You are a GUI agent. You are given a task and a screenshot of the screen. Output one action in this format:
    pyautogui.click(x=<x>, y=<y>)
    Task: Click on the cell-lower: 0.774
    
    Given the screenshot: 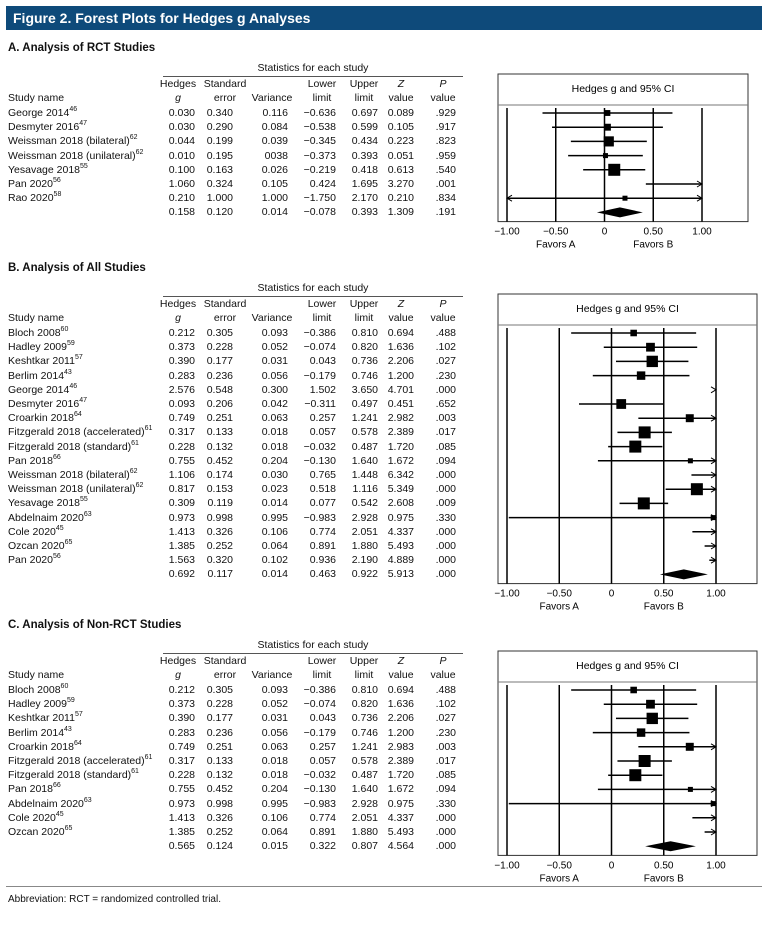 What is the action you would take?
    pyautogui.click(x=322, y=531)
    